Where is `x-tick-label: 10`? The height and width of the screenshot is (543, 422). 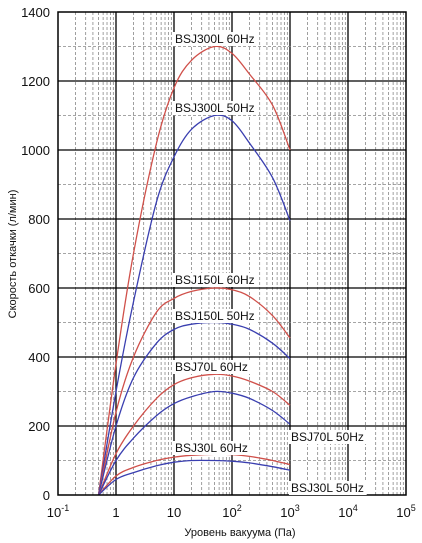
x-tick-label: 10 is located at coordinates (174, 512).